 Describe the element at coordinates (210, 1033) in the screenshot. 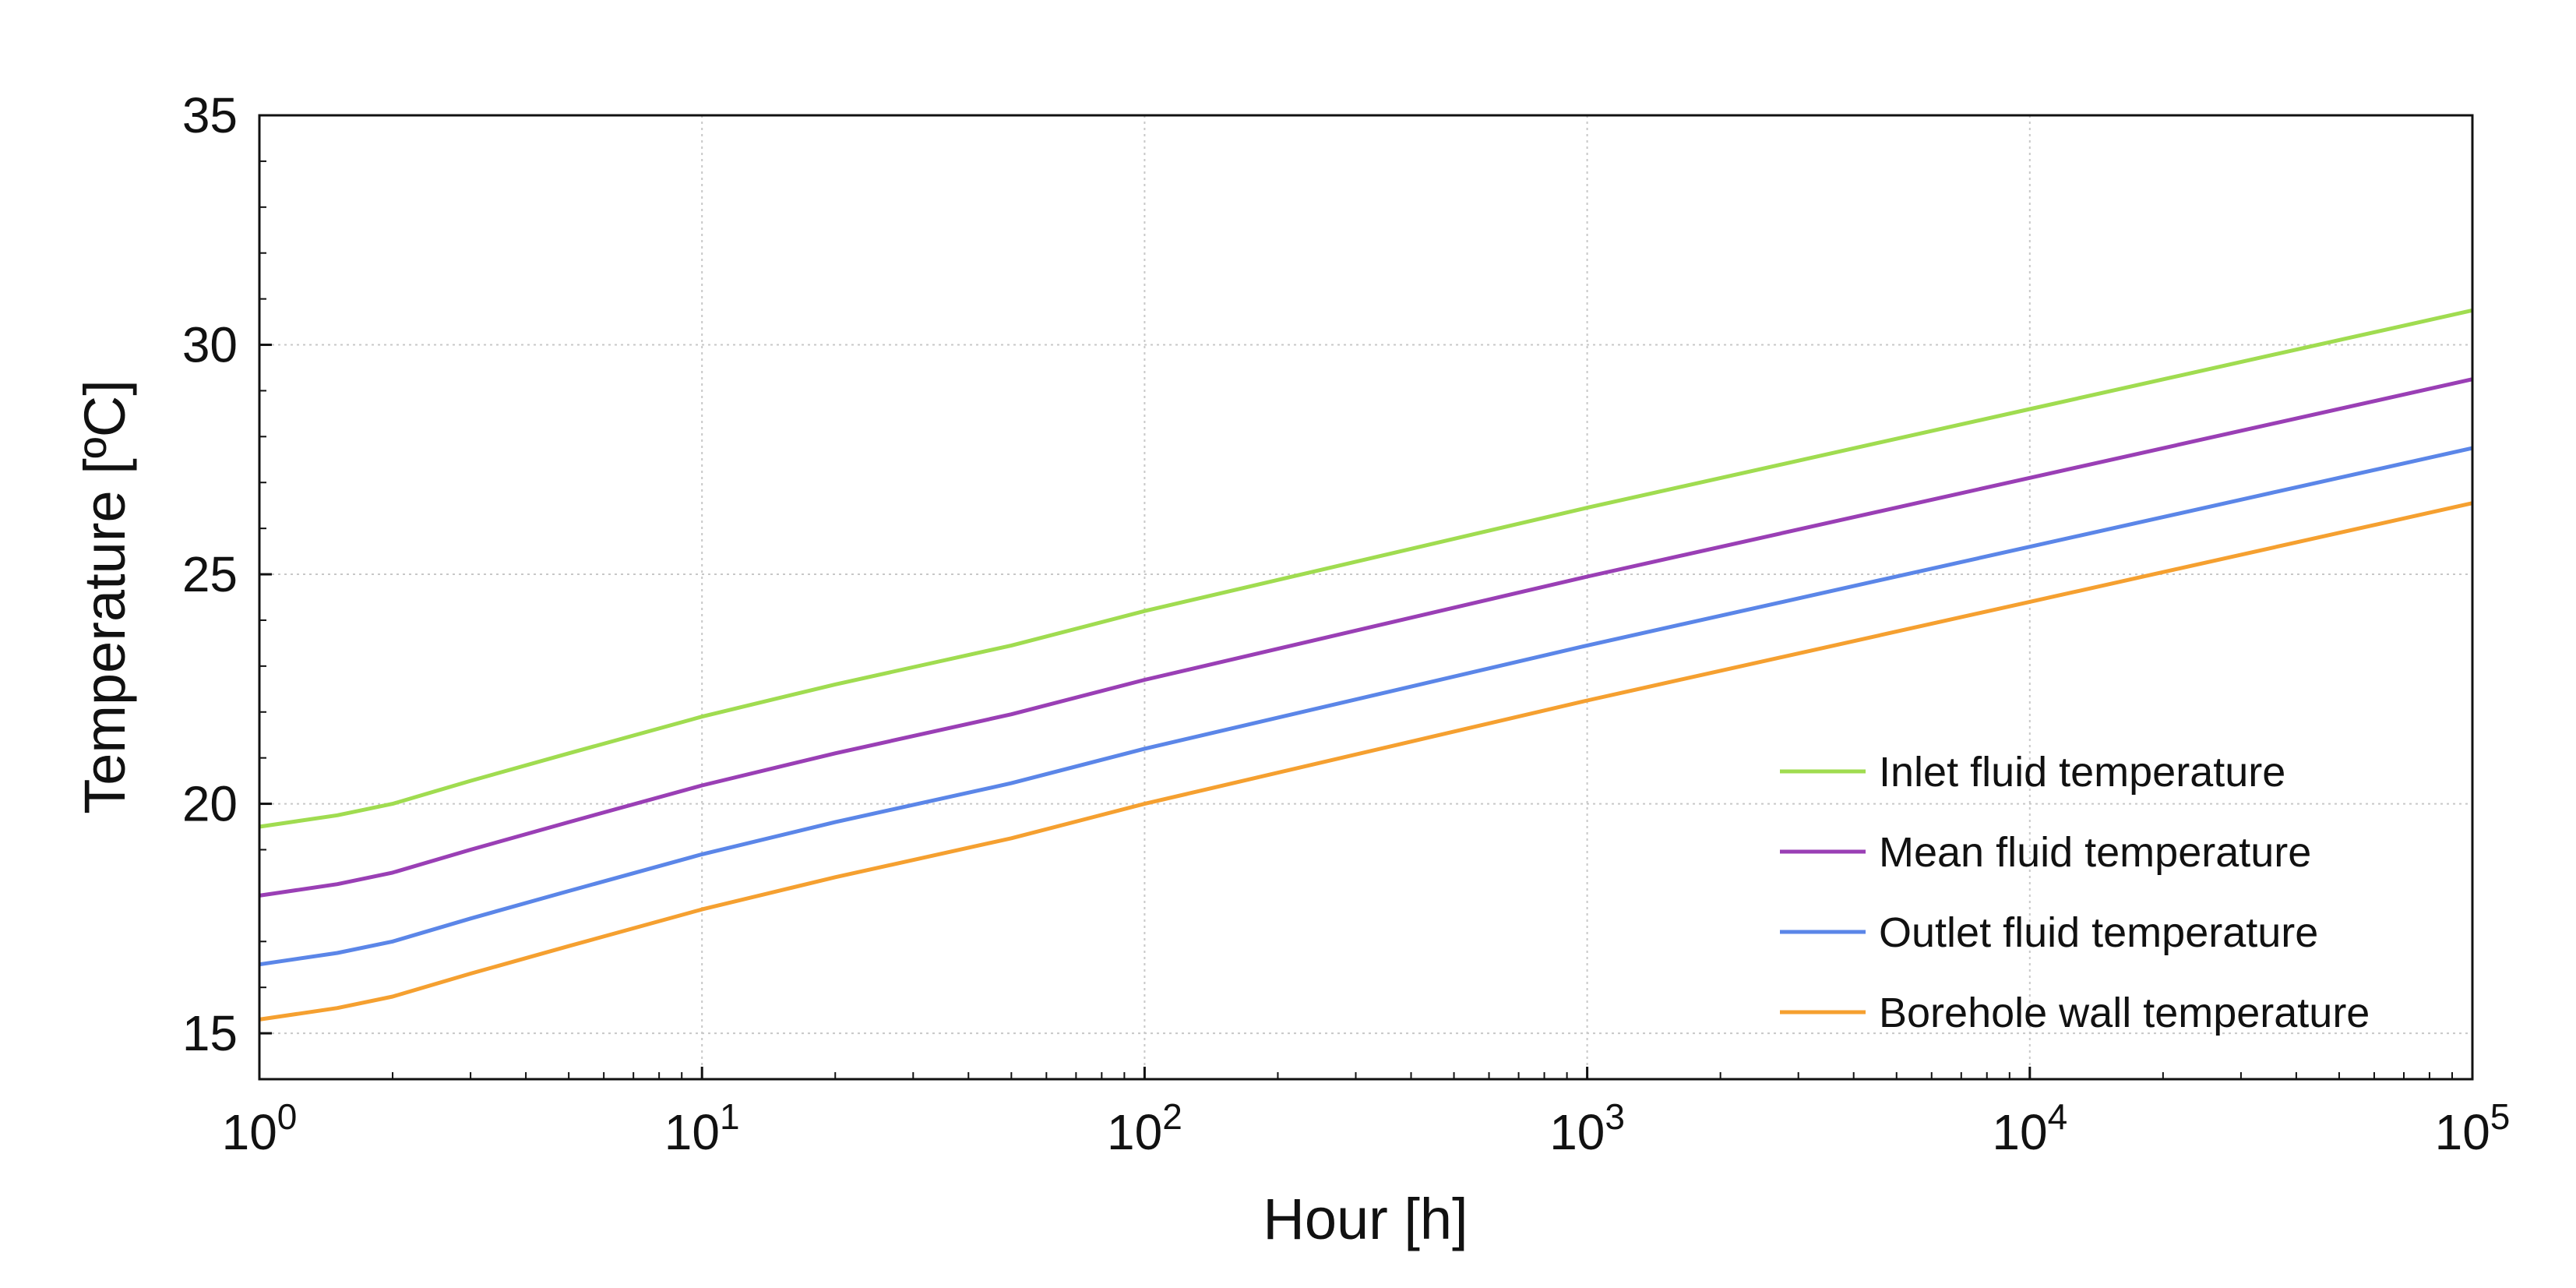

I see `y-tick-label: 15` at that location.